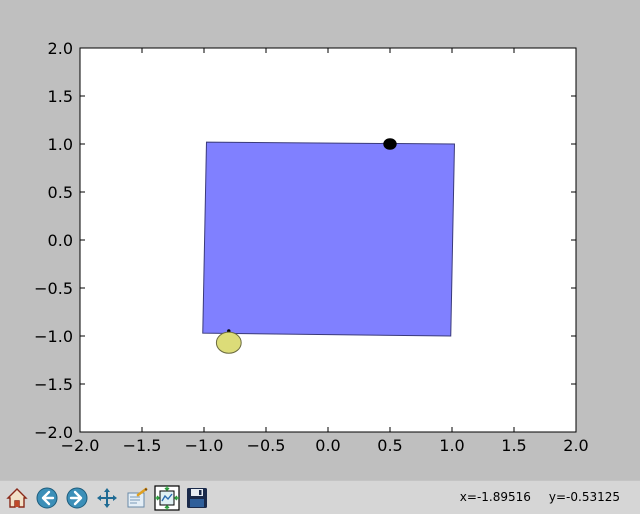 The height and width of the screenshot is (514, 640). What do you see at coordinates (53, 288) in the screenshot?
I see `y-tick-label: −0.5` at bounding box center [53, 288].